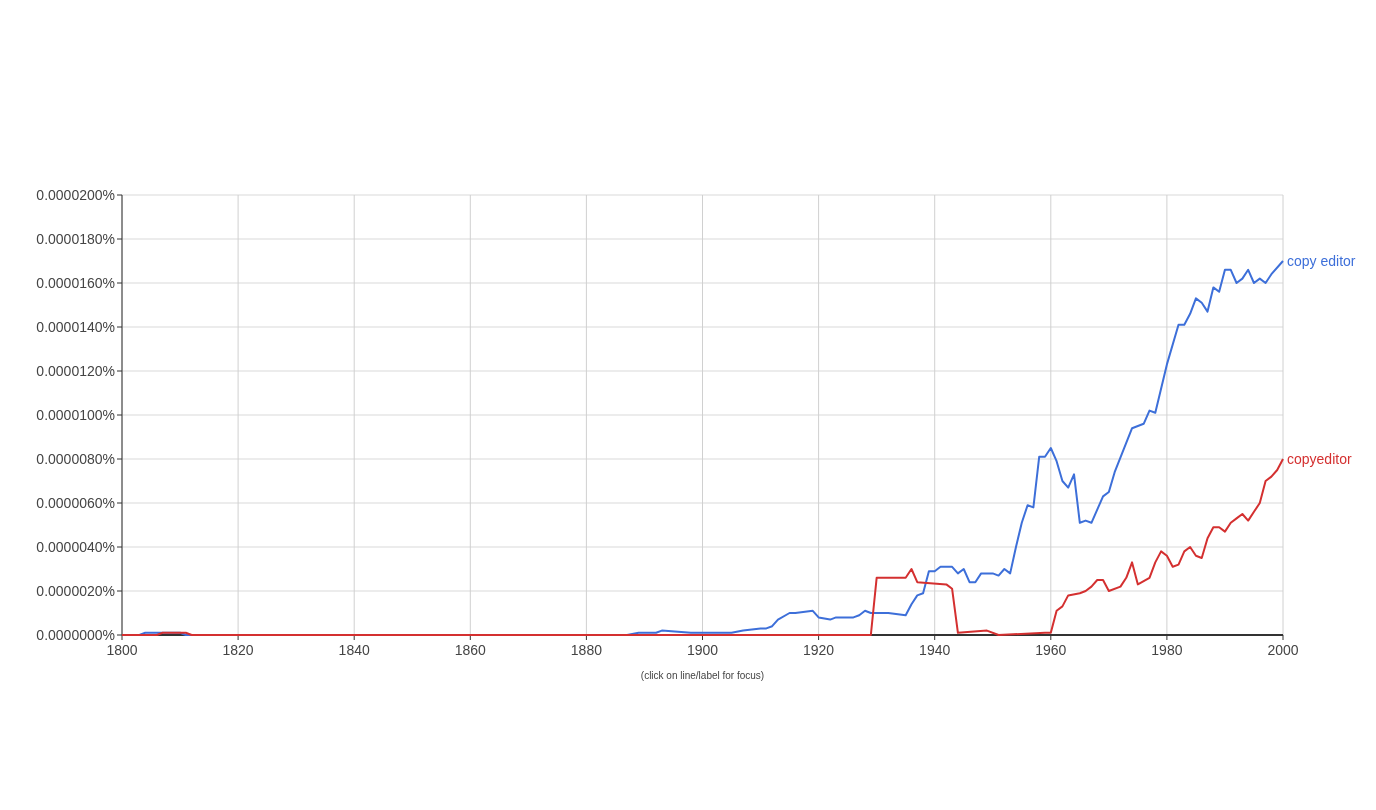 This screenshot has width=1376, height=810. I want to click on series-label: copy editor, so click(1321, 261).